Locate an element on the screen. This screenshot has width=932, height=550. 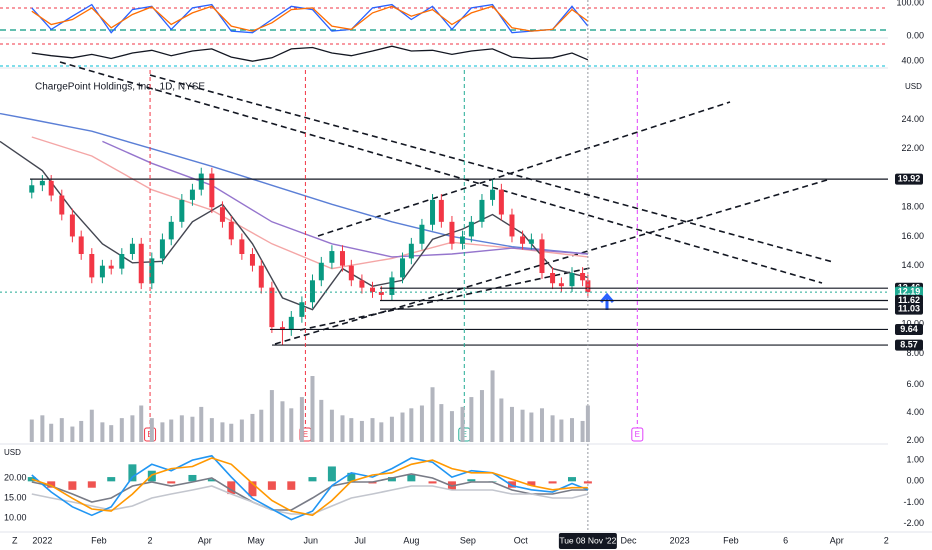
y-tick-label: 16.00 is located at coordinates (912, 236).